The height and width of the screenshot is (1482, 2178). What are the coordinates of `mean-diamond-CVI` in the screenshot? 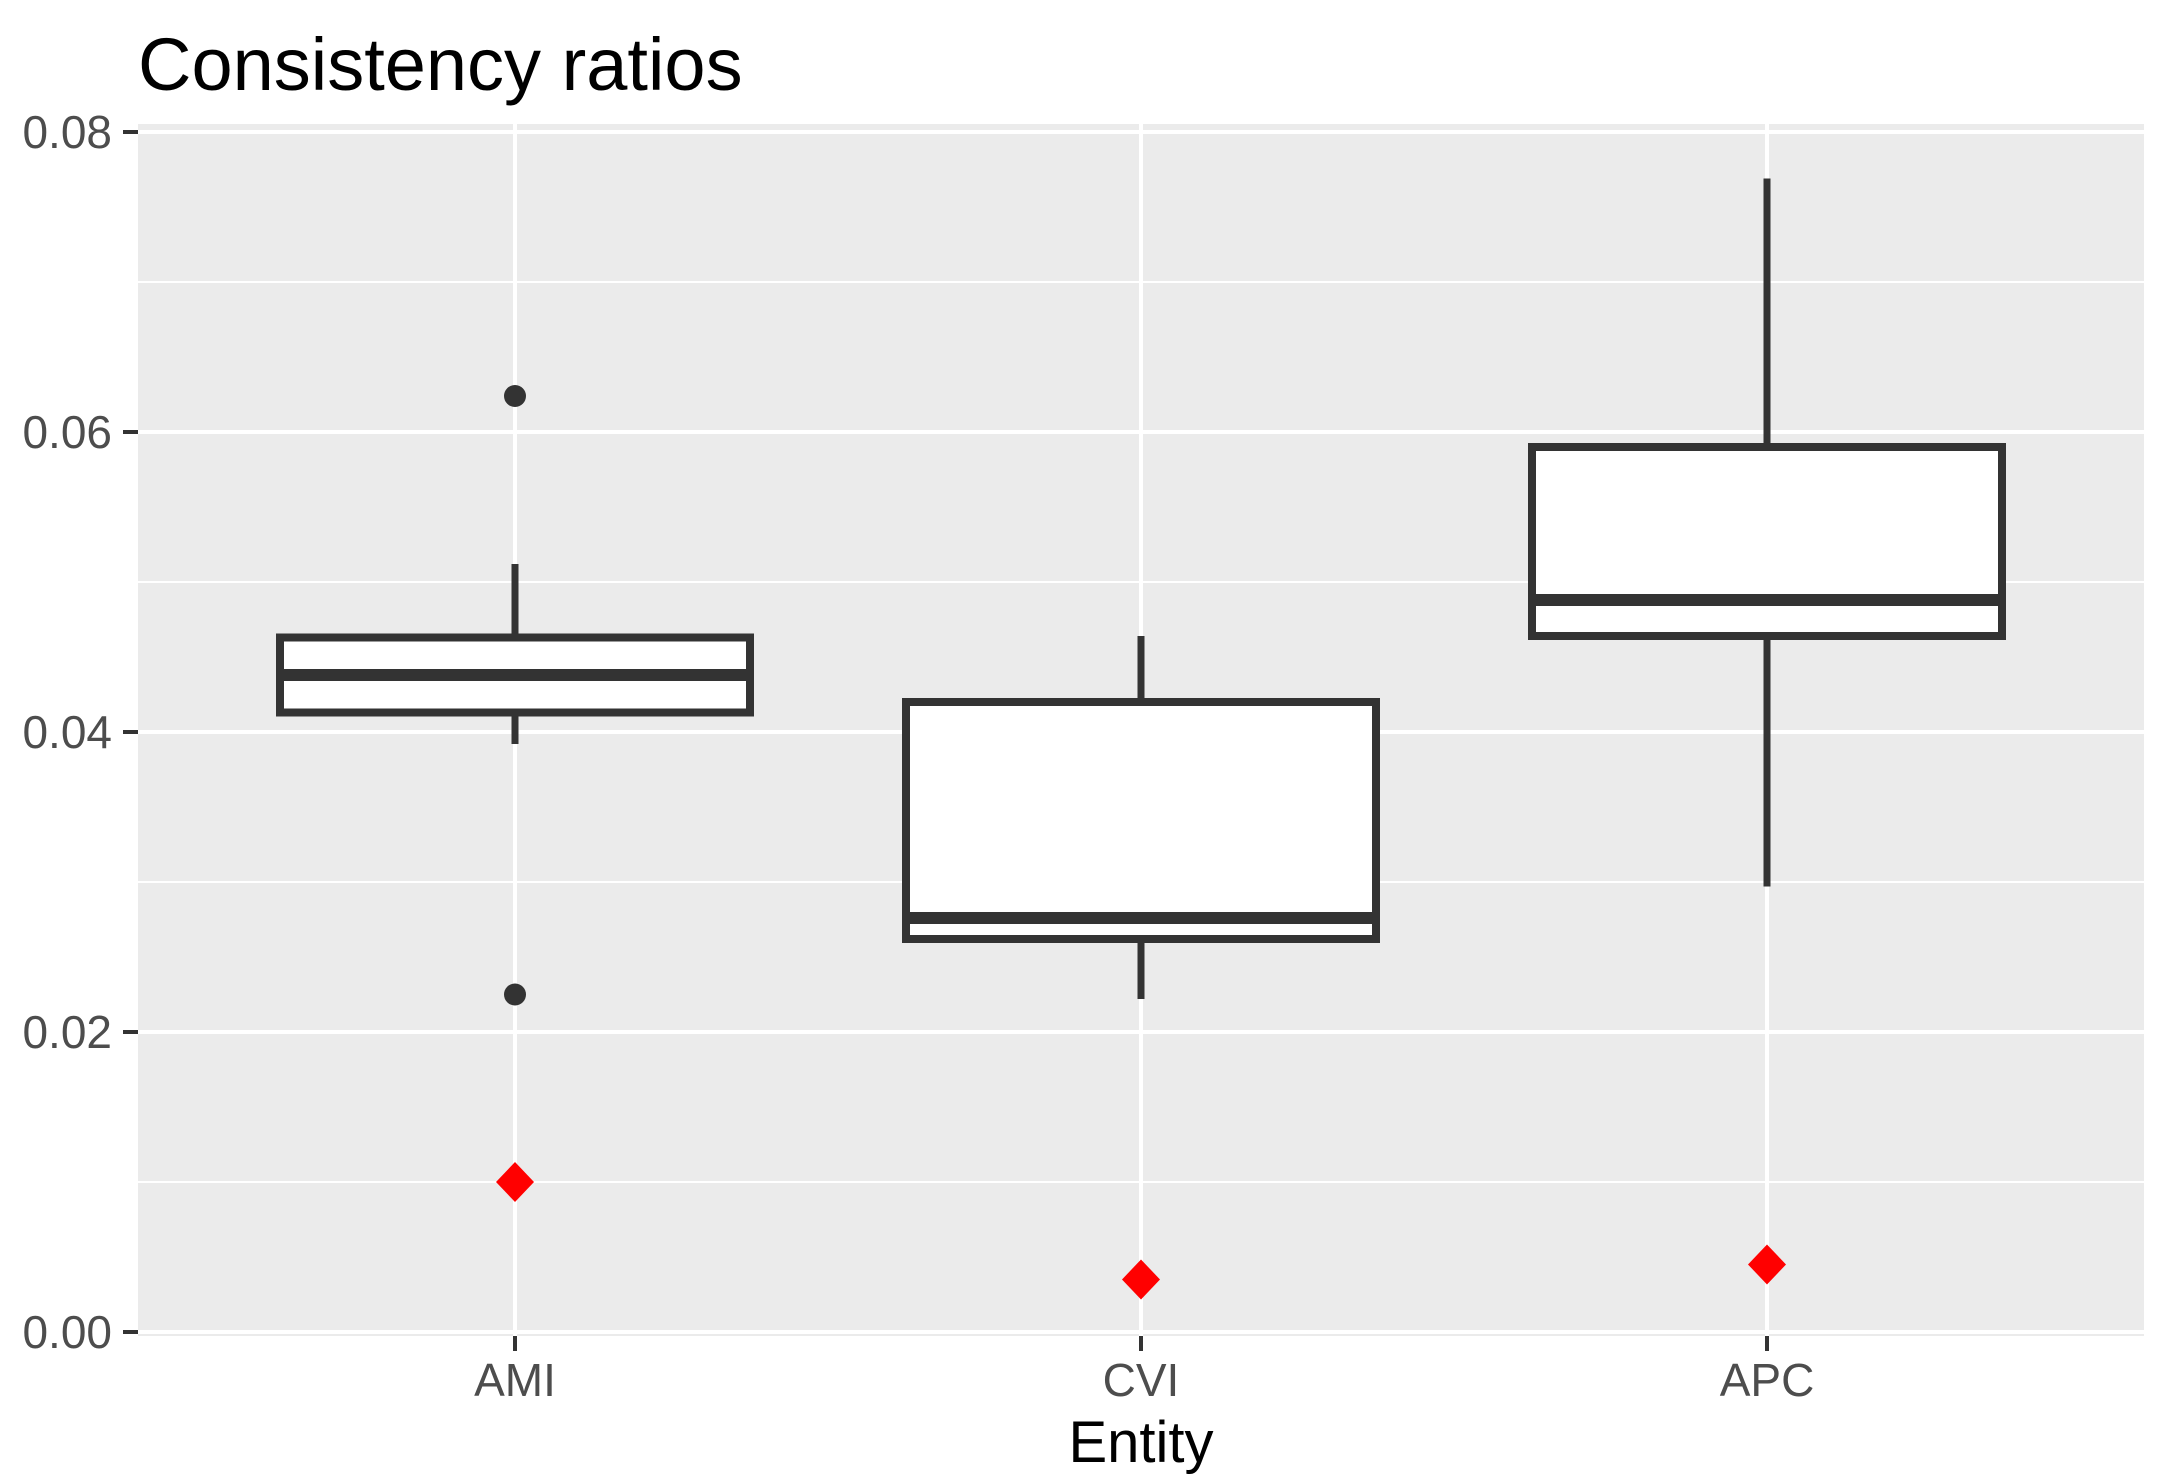 It's located at (1141, 1279).